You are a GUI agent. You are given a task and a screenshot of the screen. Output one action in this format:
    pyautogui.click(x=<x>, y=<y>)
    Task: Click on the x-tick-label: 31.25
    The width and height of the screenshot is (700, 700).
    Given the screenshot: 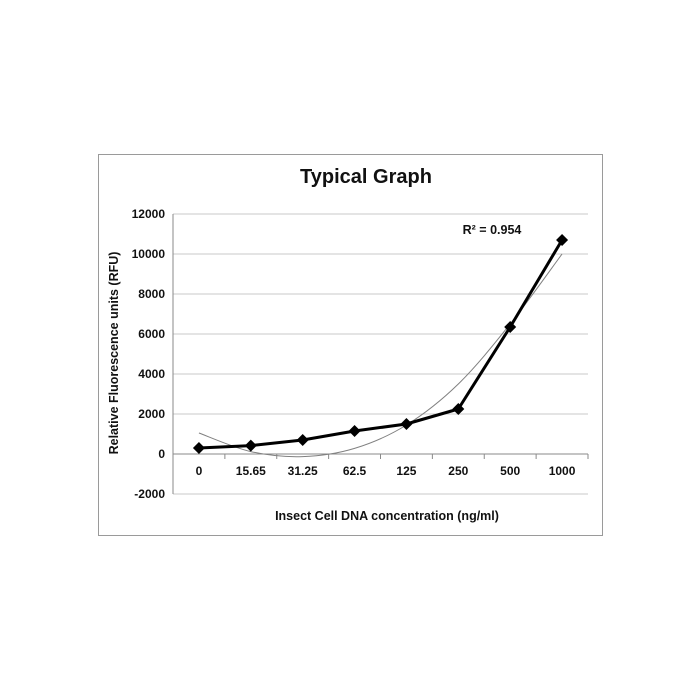 What is the action you would take?
    pyautogui.click(x=303, y=471)
    